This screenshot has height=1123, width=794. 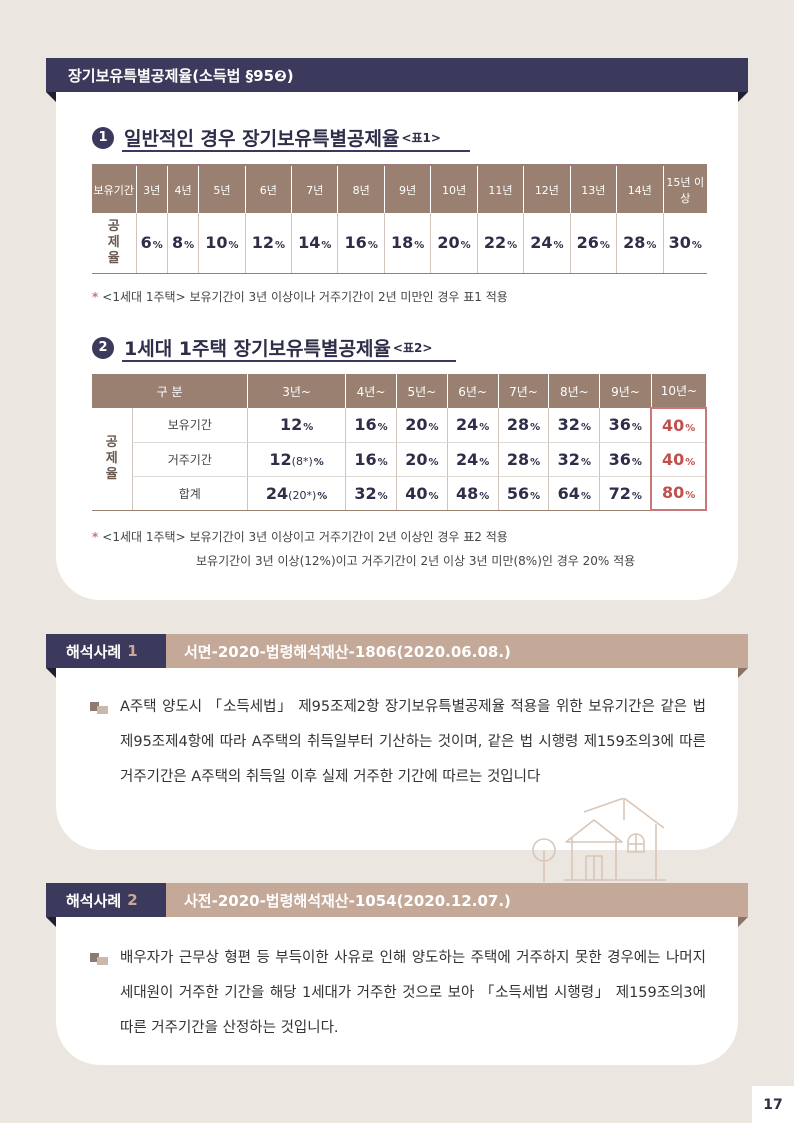 I want to click on banner-fold-right, so click(x=743, y=97).